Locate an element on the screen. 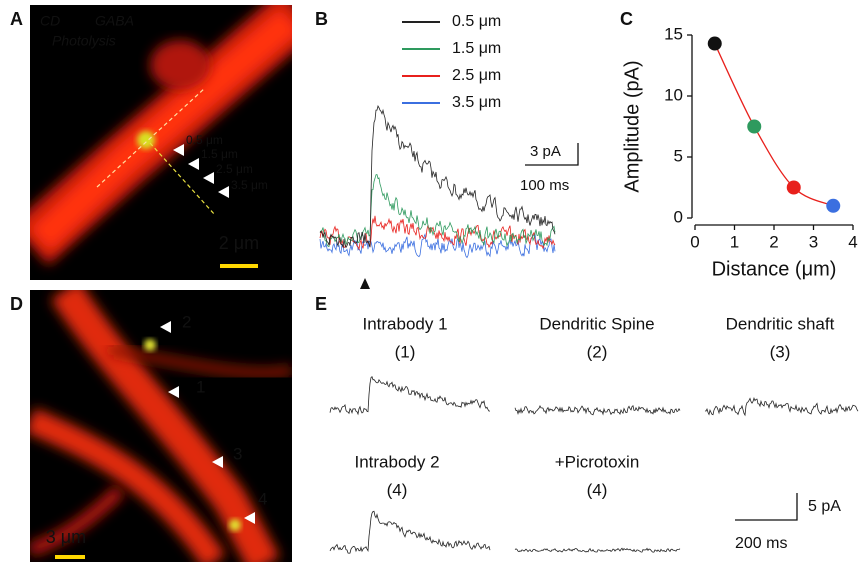 This screenshot has height=565, width=859. panel-label: B is located at coordinates (321, 19).